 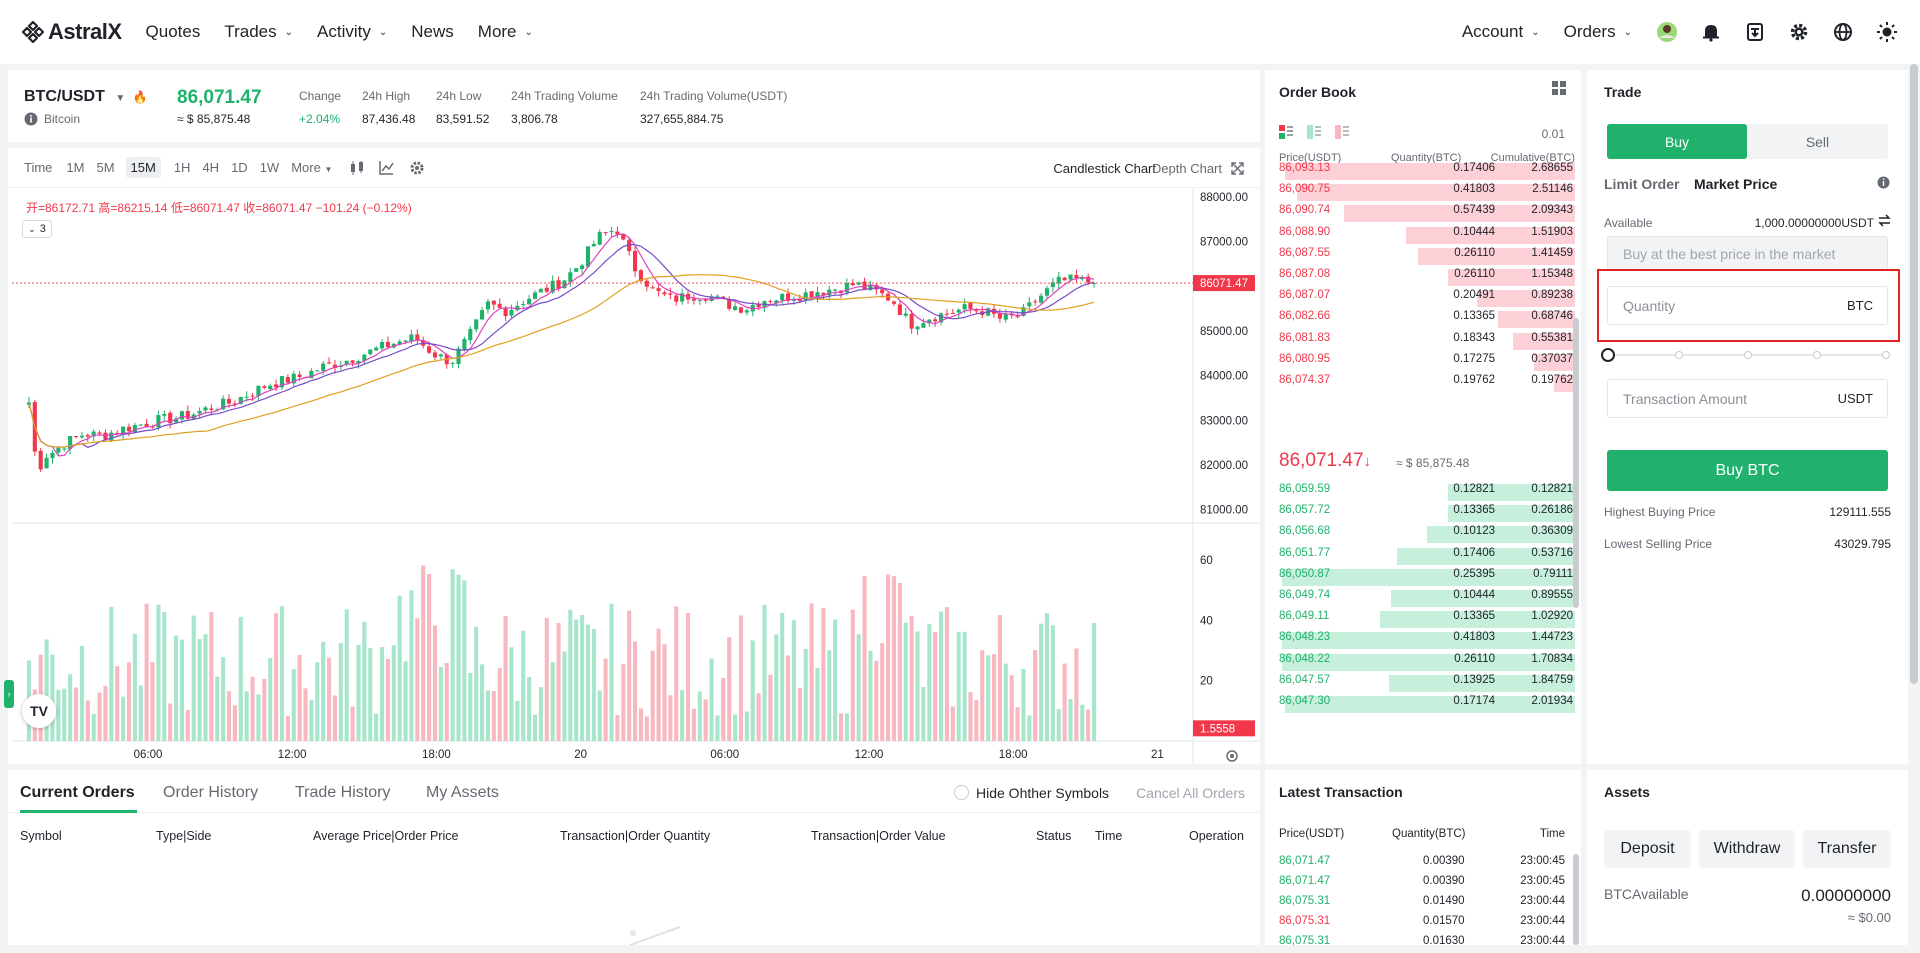 I want to click on tf-more: More ▼, so click(x=311, y=167).